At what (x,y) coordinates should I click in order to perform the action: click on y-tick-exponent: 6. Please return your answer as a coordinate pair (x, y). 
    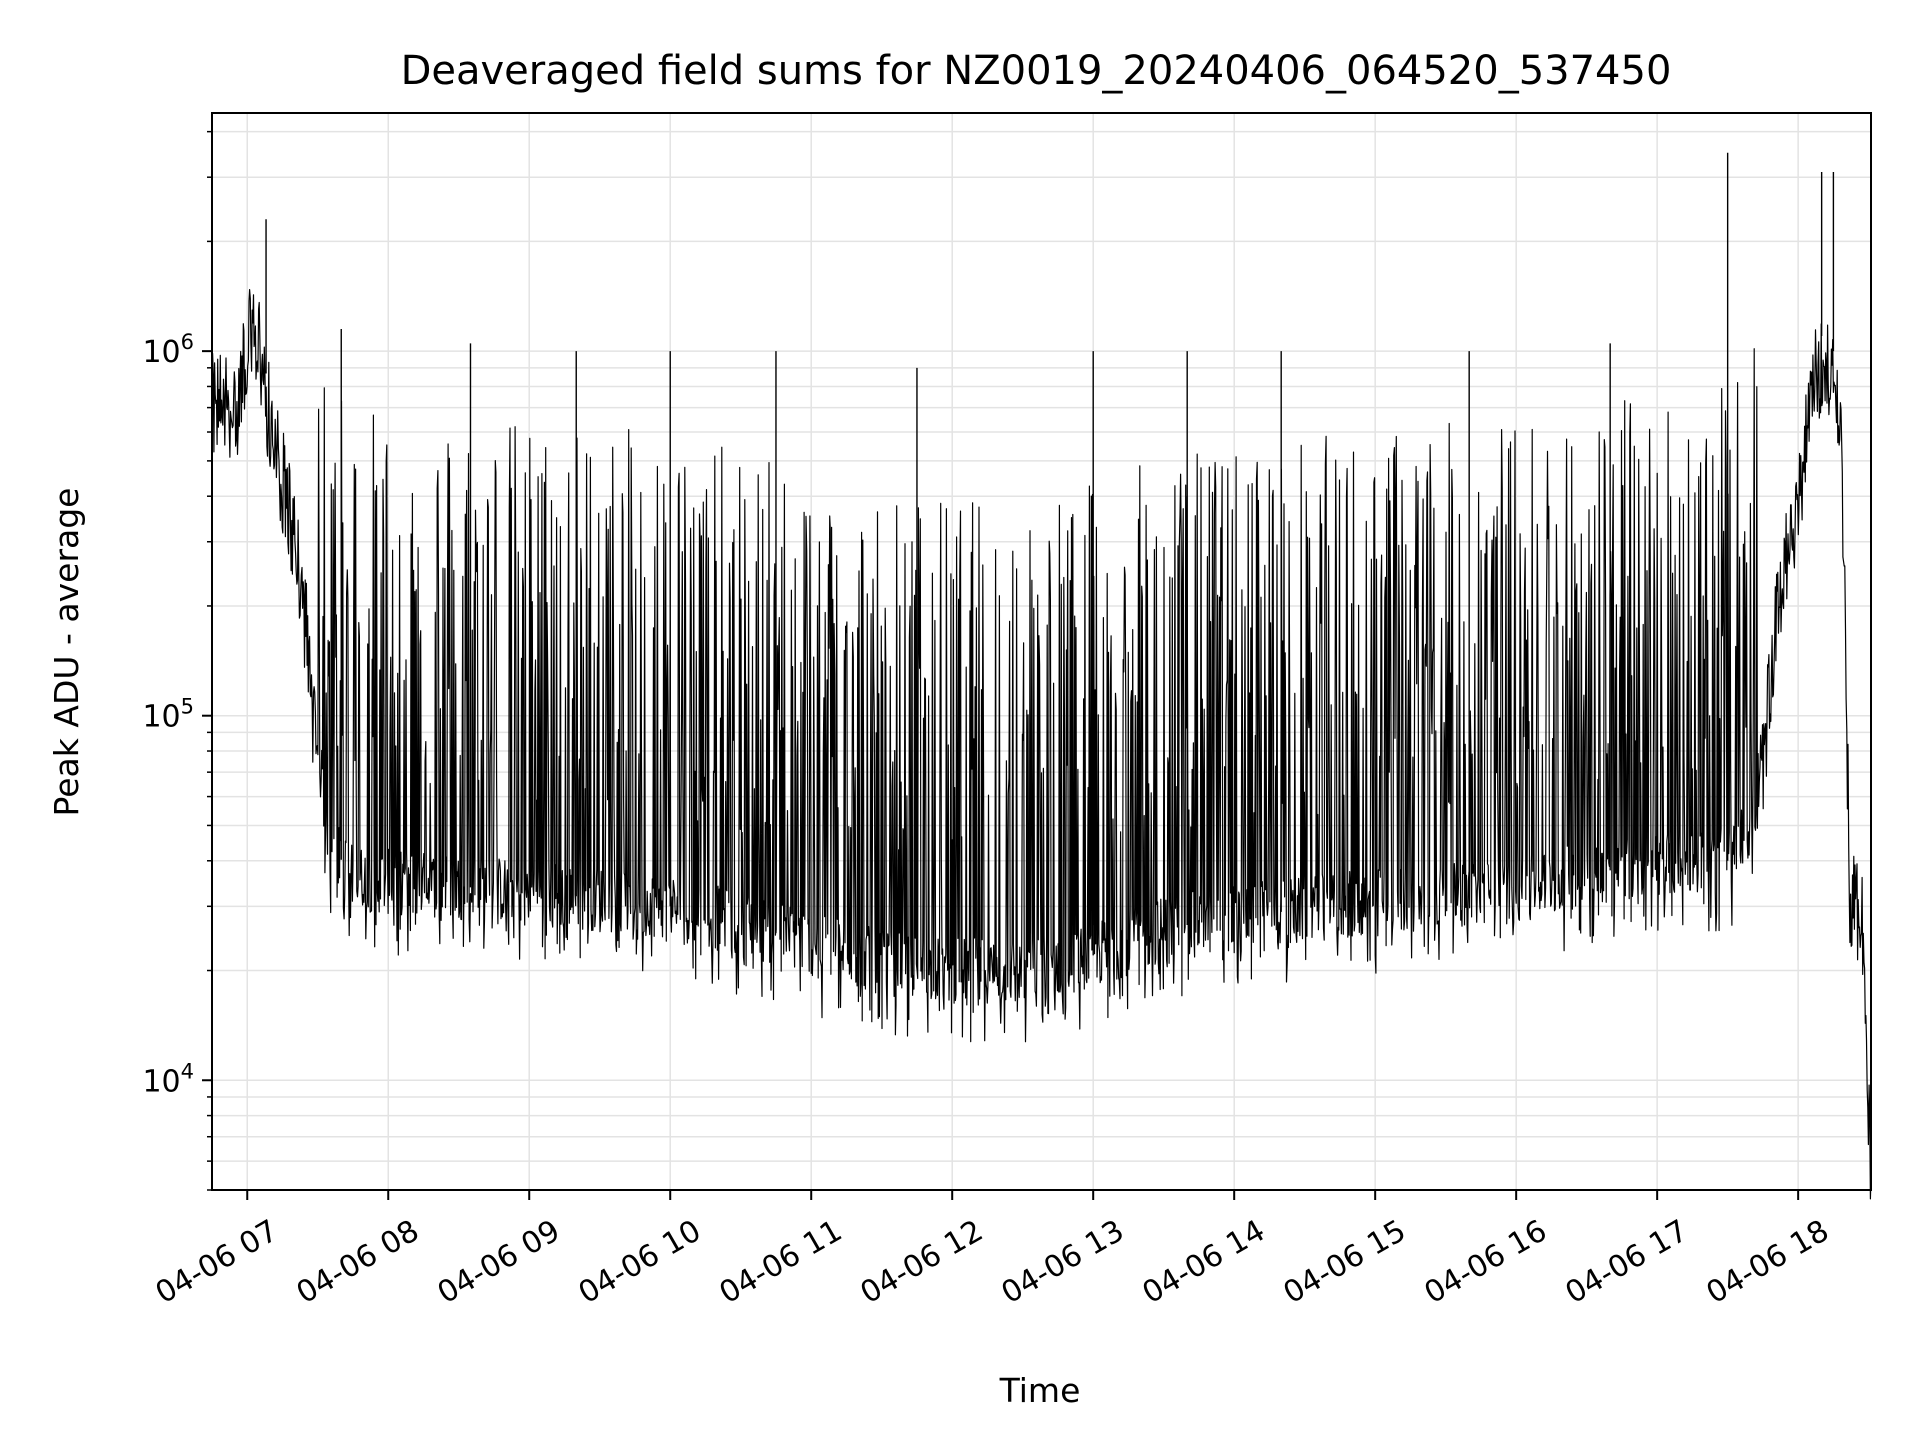
    Looking at the image, I should click on (187, 342).